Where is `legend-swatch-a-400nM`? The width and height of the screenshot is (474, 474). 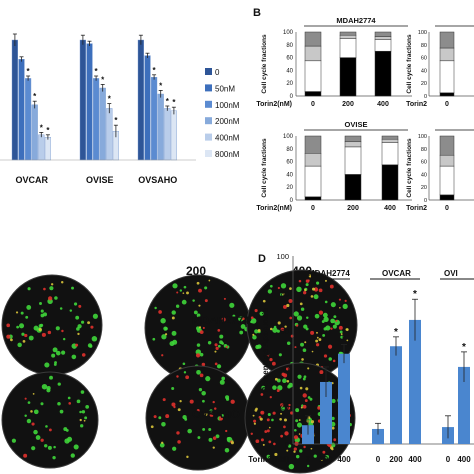
legend-swatch-a-400nM is located at coordinates (208, 137).